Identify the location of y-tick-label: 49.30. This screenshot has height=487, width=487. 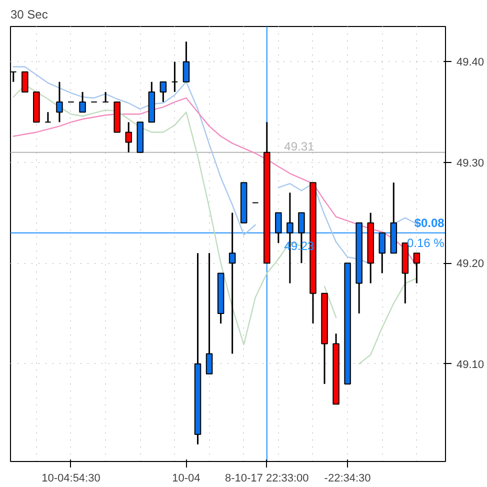
(470, 163).